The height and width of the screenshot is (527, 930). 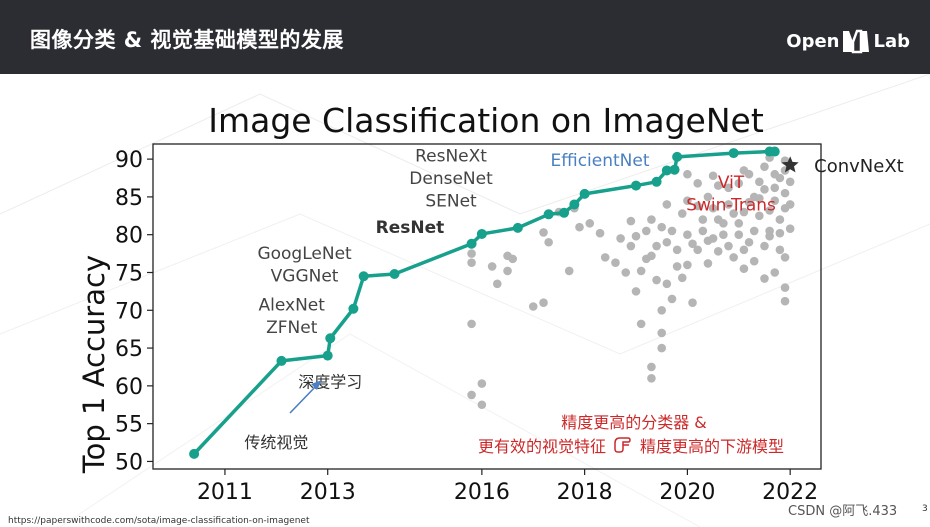 I want to click on y-tick-label: 80, so click(x=129, y=236).